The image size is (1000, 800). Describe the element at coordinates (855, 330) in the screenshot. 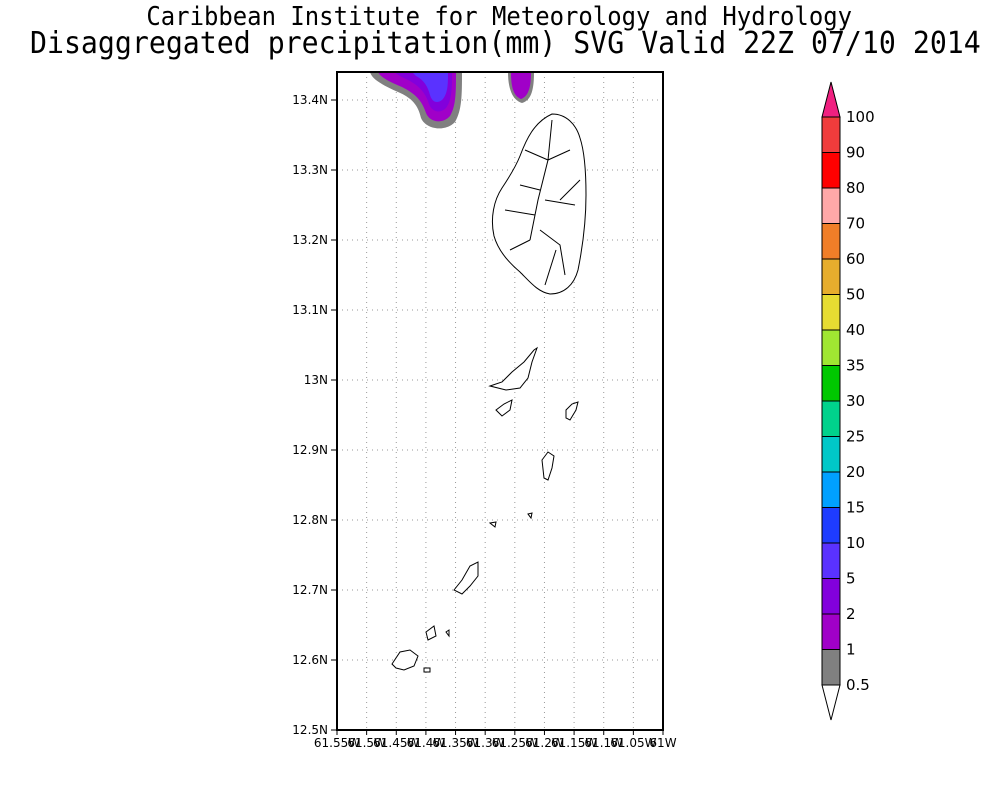

I see `colorbar-label: 40` at that location.